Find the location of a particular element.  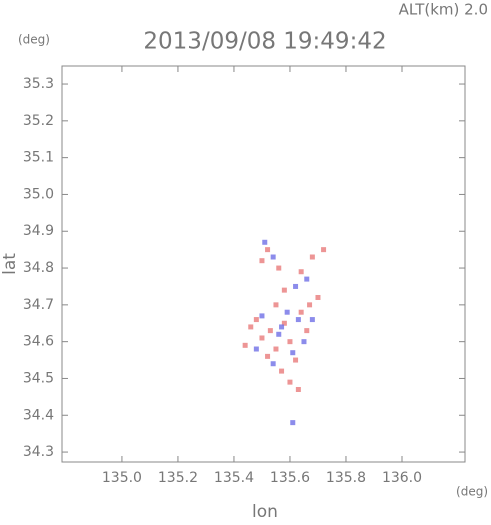

y-tick-label: 35.2 is located at coordinates (38, 121).